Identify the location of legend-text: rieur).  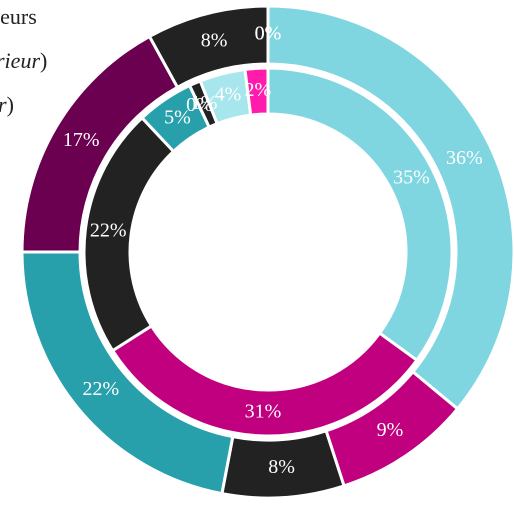
(23, 60).